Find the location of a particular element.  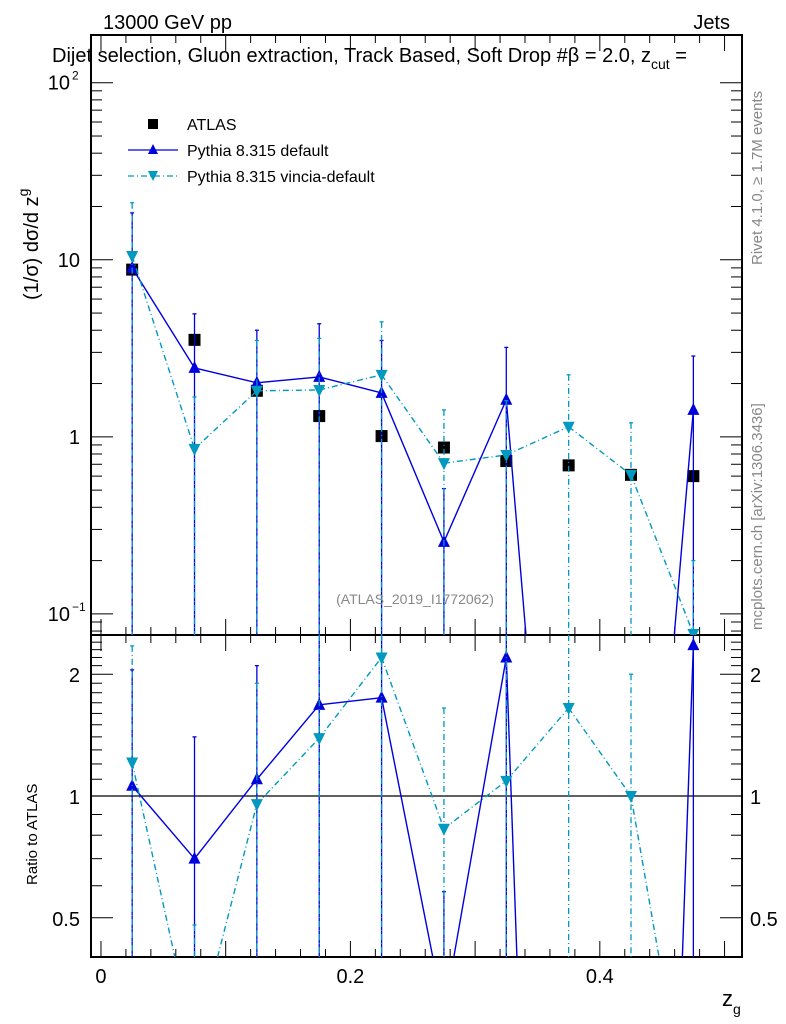

x-tick-label: 0.2 is located at coordinates (350, 977).